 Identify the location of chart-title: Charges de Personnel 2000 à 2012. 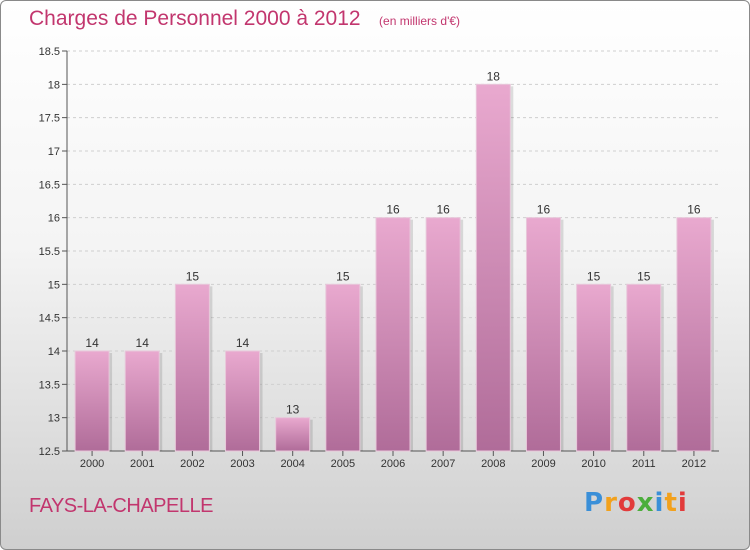
(195, 18).